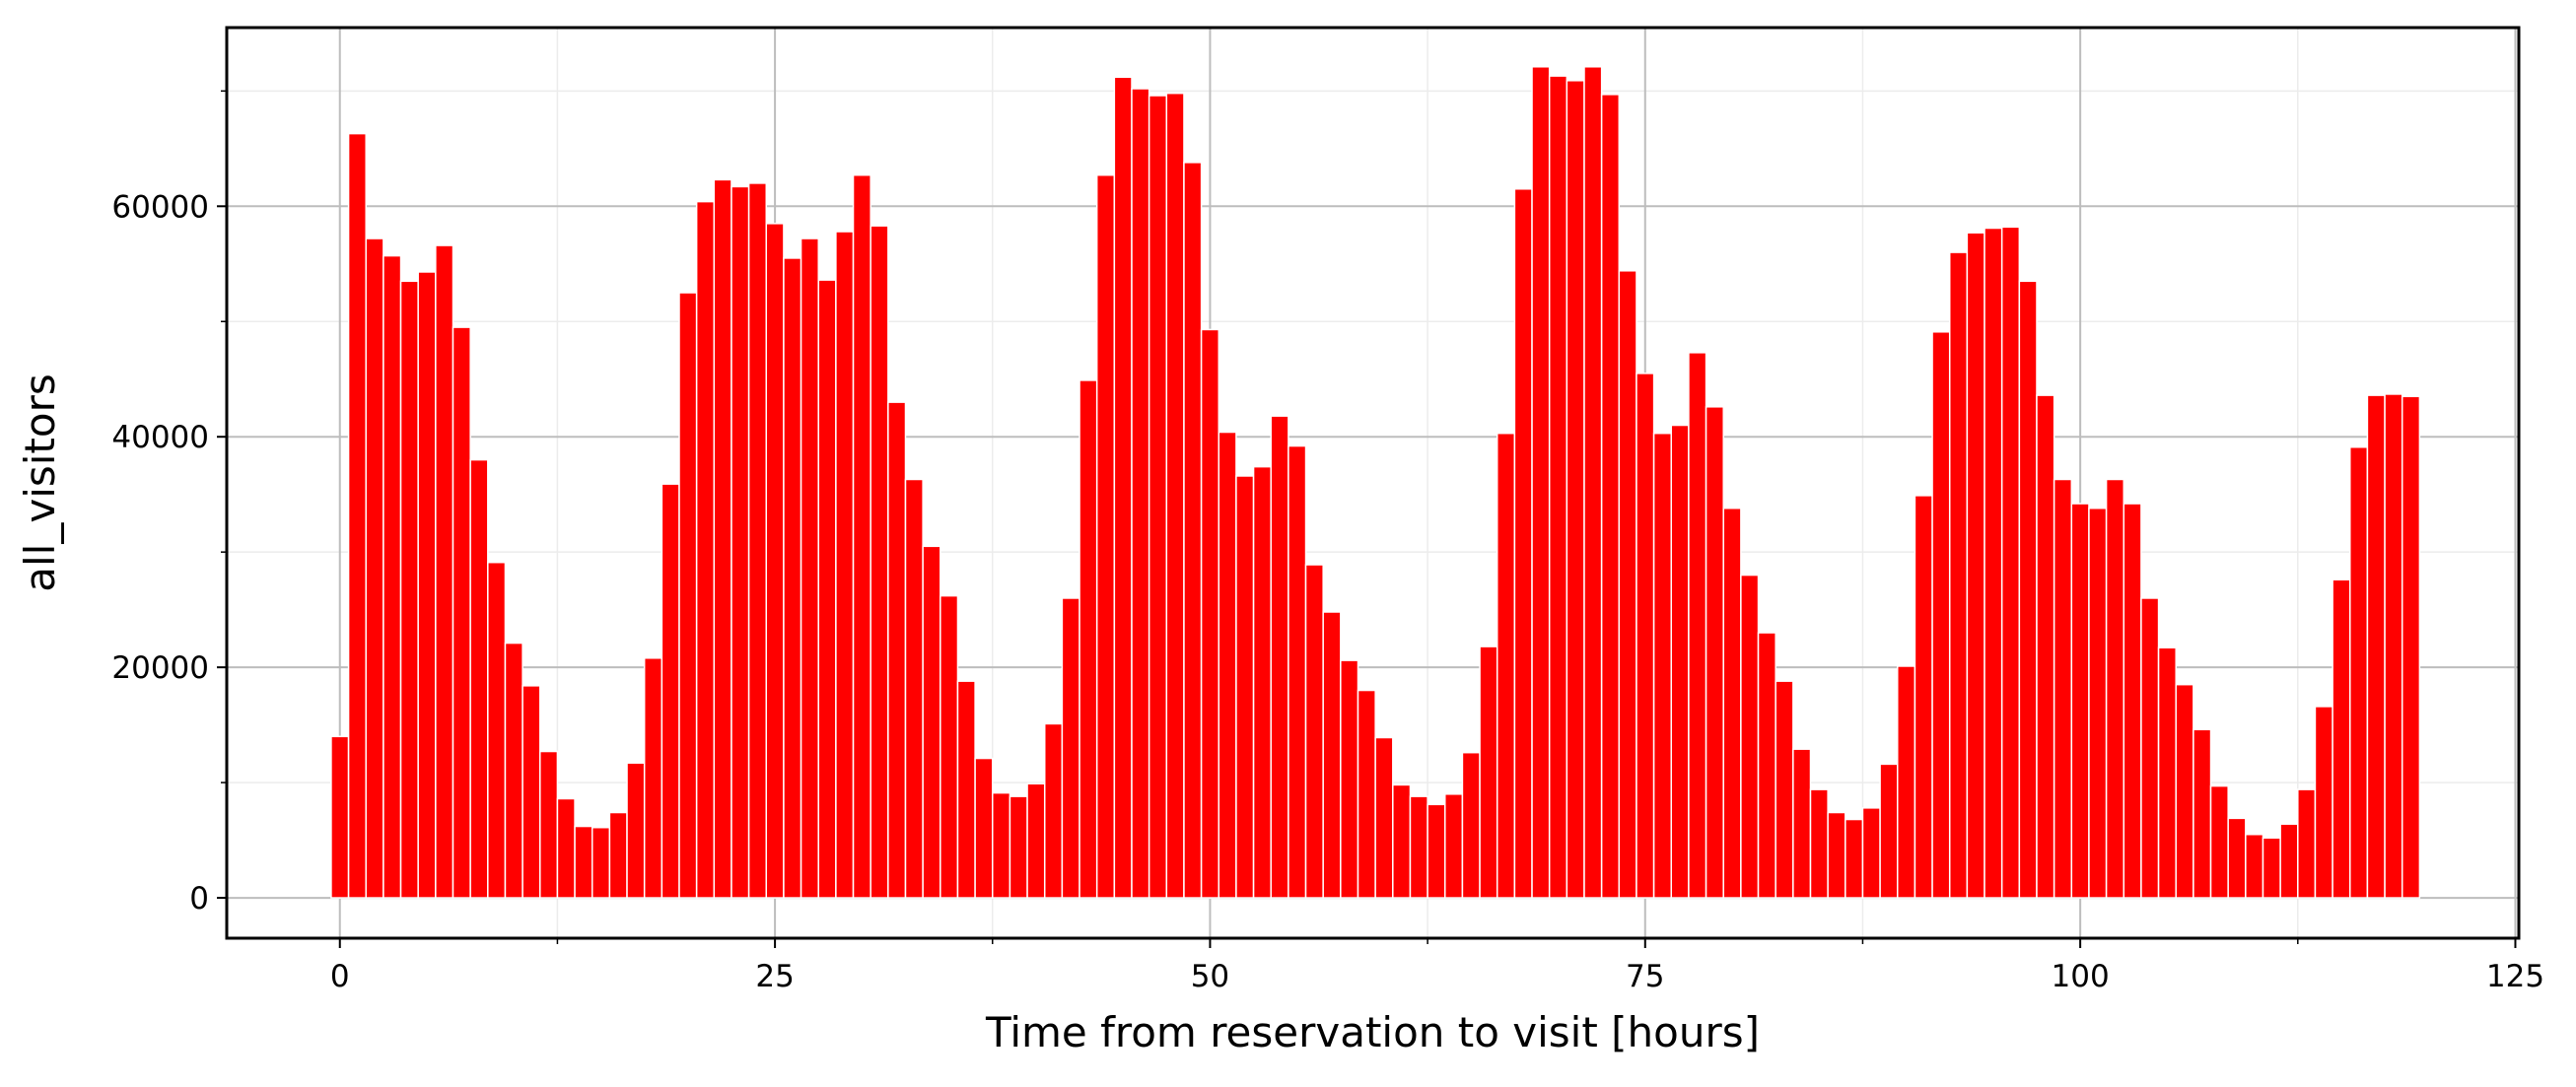 This screenshot has height=1087, width=2576. Describe the element at coordinates (160, 668) in the screenshot. I see `y-tick-label: 20000` at that location.